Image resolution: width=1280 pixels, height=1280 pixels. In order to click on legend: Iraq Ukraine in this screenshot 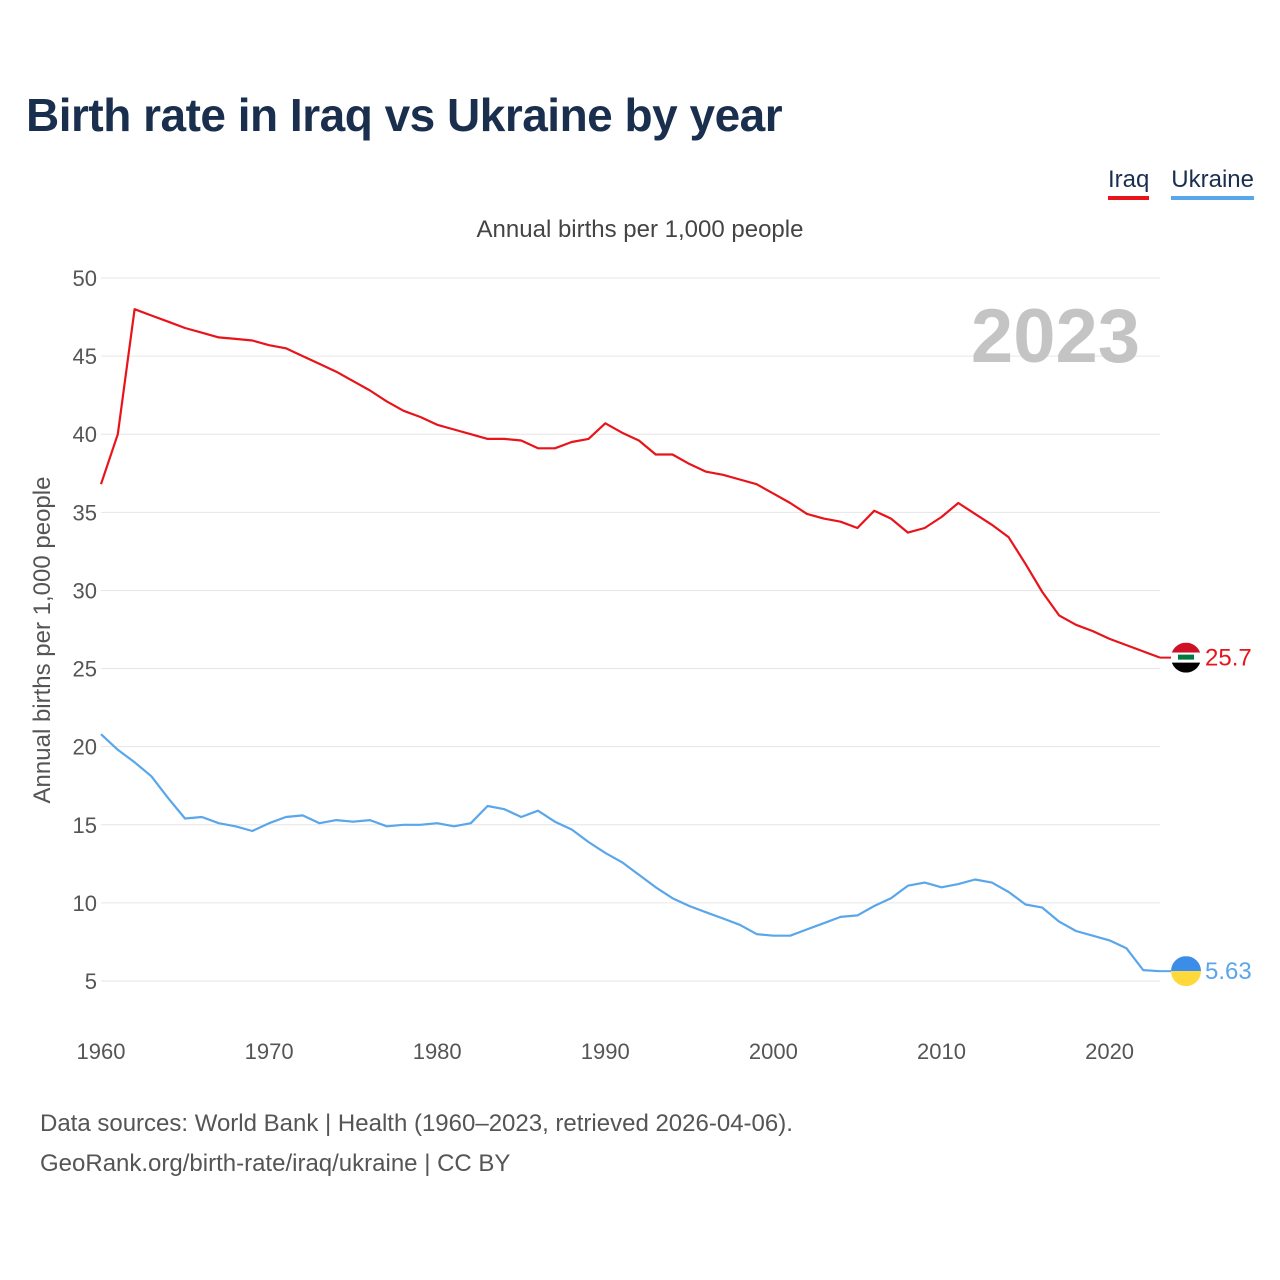, I will do `click(1180, 183)`.